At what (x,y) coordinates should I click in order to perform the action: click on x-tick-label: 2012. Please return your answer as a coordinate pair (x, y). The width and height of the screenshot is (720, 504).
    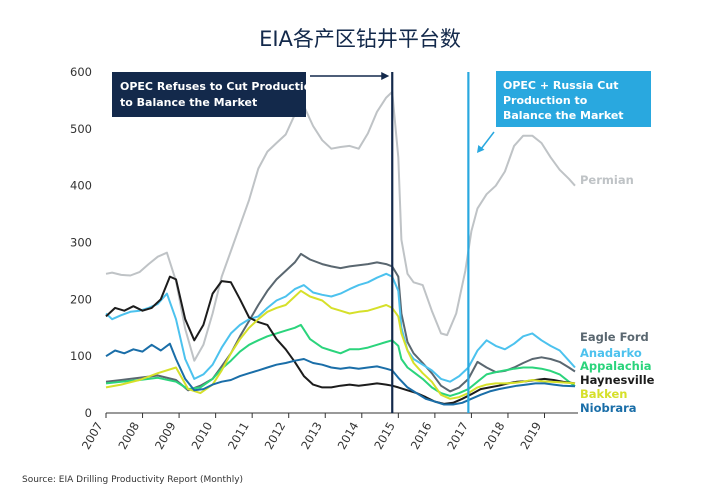
    Looking at the image, I should click on (275, 436).